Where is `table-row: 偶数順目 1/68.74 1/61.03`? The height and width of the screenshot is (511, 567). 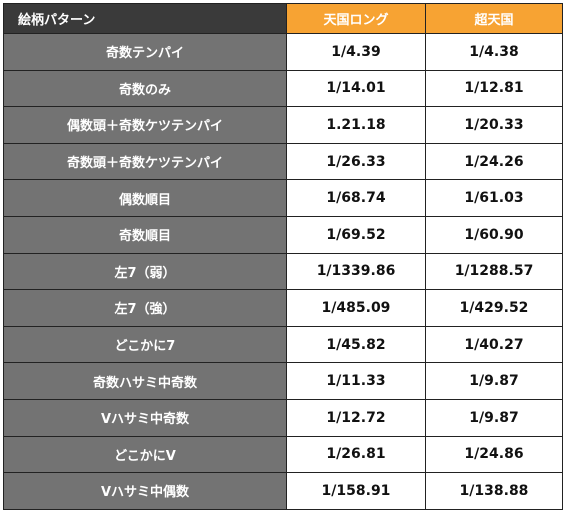
table-row: 偶数順目 1/68.74 1/61.03 is located at coordinates (283, 198).